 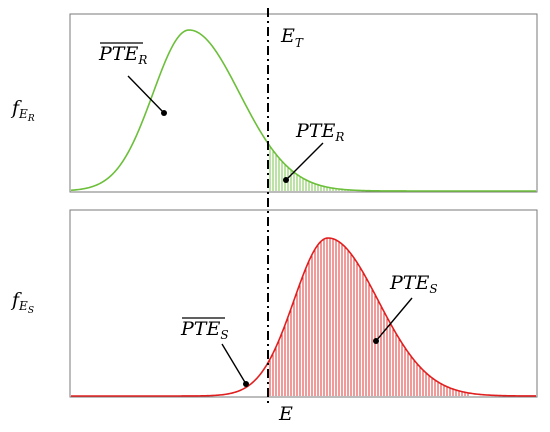 What do you see at coordinates (146, 94) in the screenshot?
I see `pte-r-bar-pointer` at bounding box center [146, 94].